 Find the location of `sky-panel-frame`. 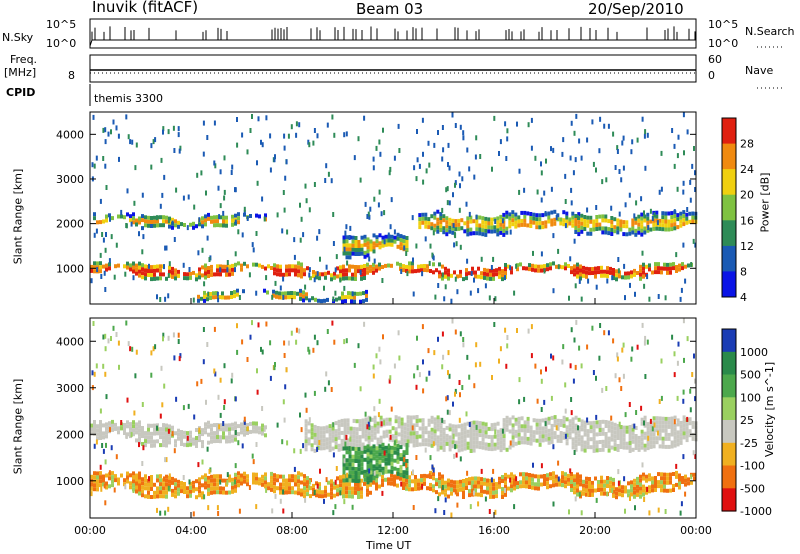

sky-panel-frame is located at coordinates (393, 33).